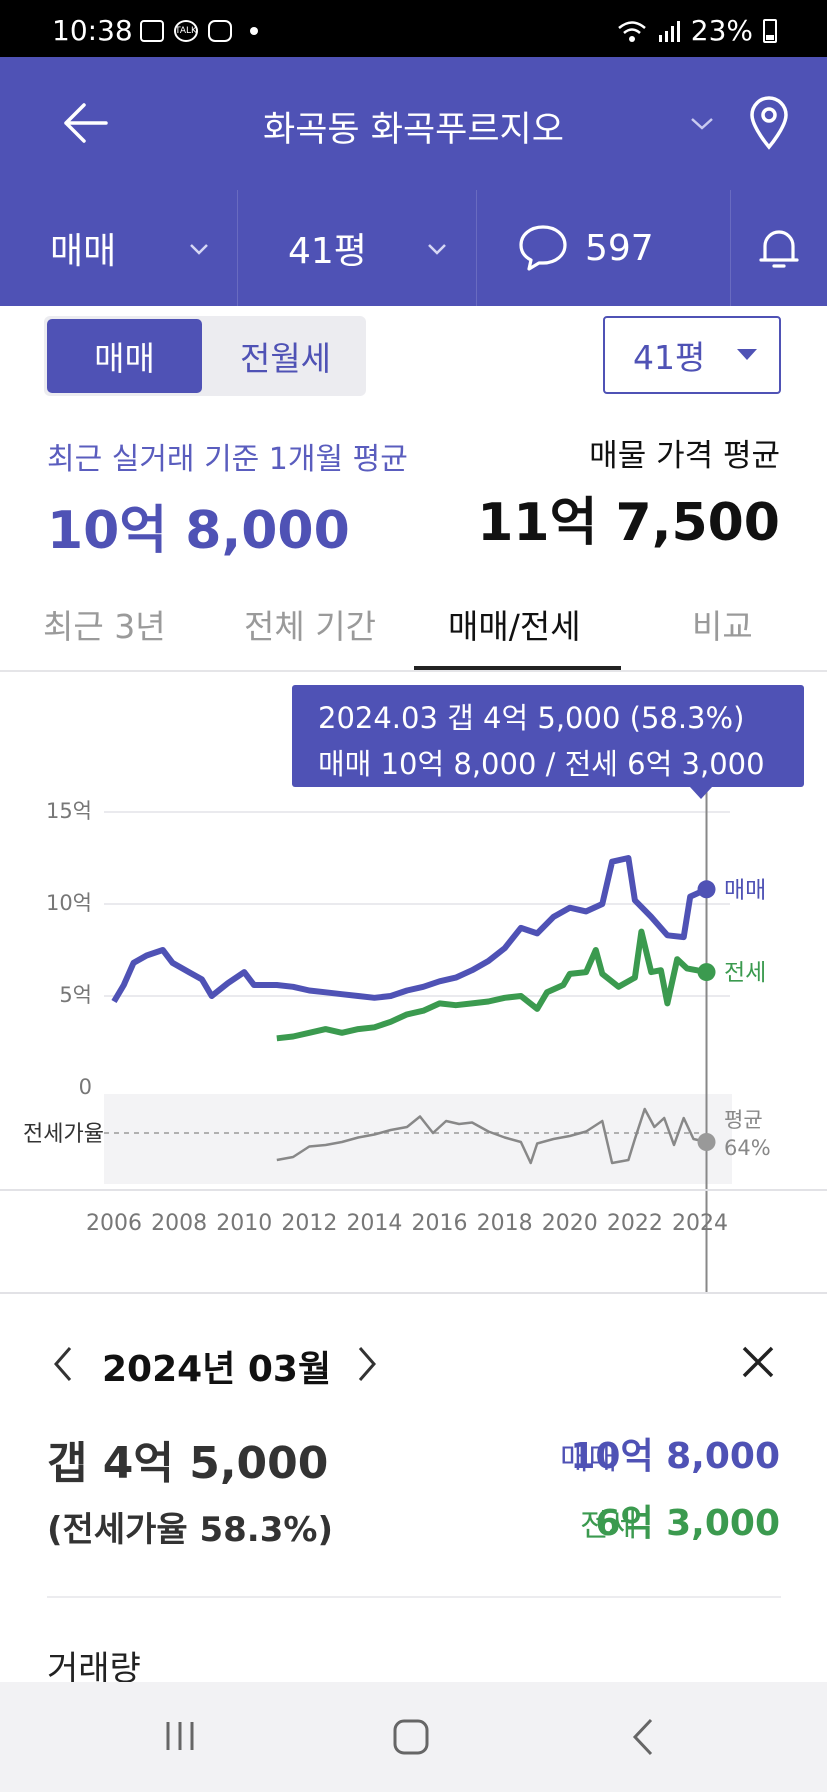 The height and width of the screenshot is (1792, 827). I want to click on x-tick-label: 2018, so click(505, 1223).